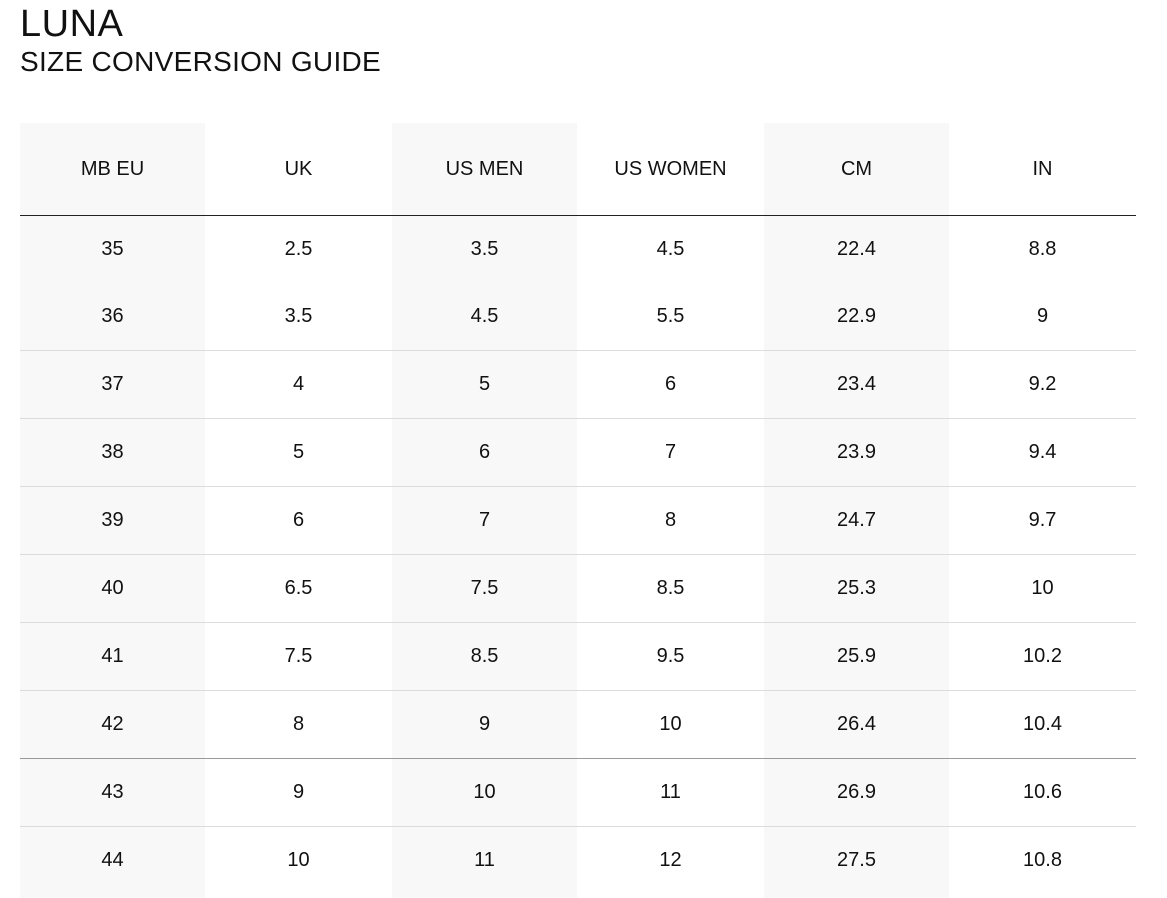 The image size is (1167, 898). I want to click on cell-uk: 7.5, so click(298, 656).